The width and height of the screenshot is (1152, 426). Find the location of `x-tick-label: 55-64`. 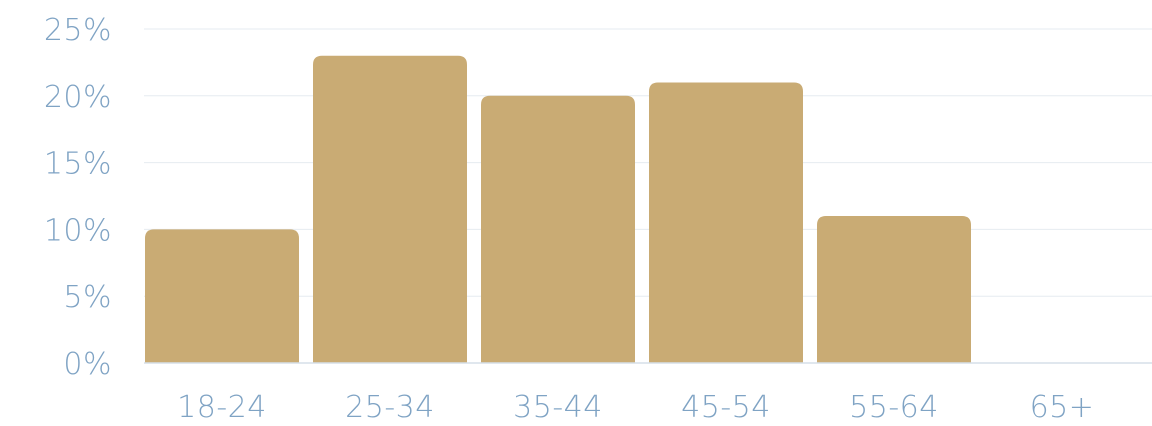

x-tick-label: 55-64 is located at coordinates (894, 407).